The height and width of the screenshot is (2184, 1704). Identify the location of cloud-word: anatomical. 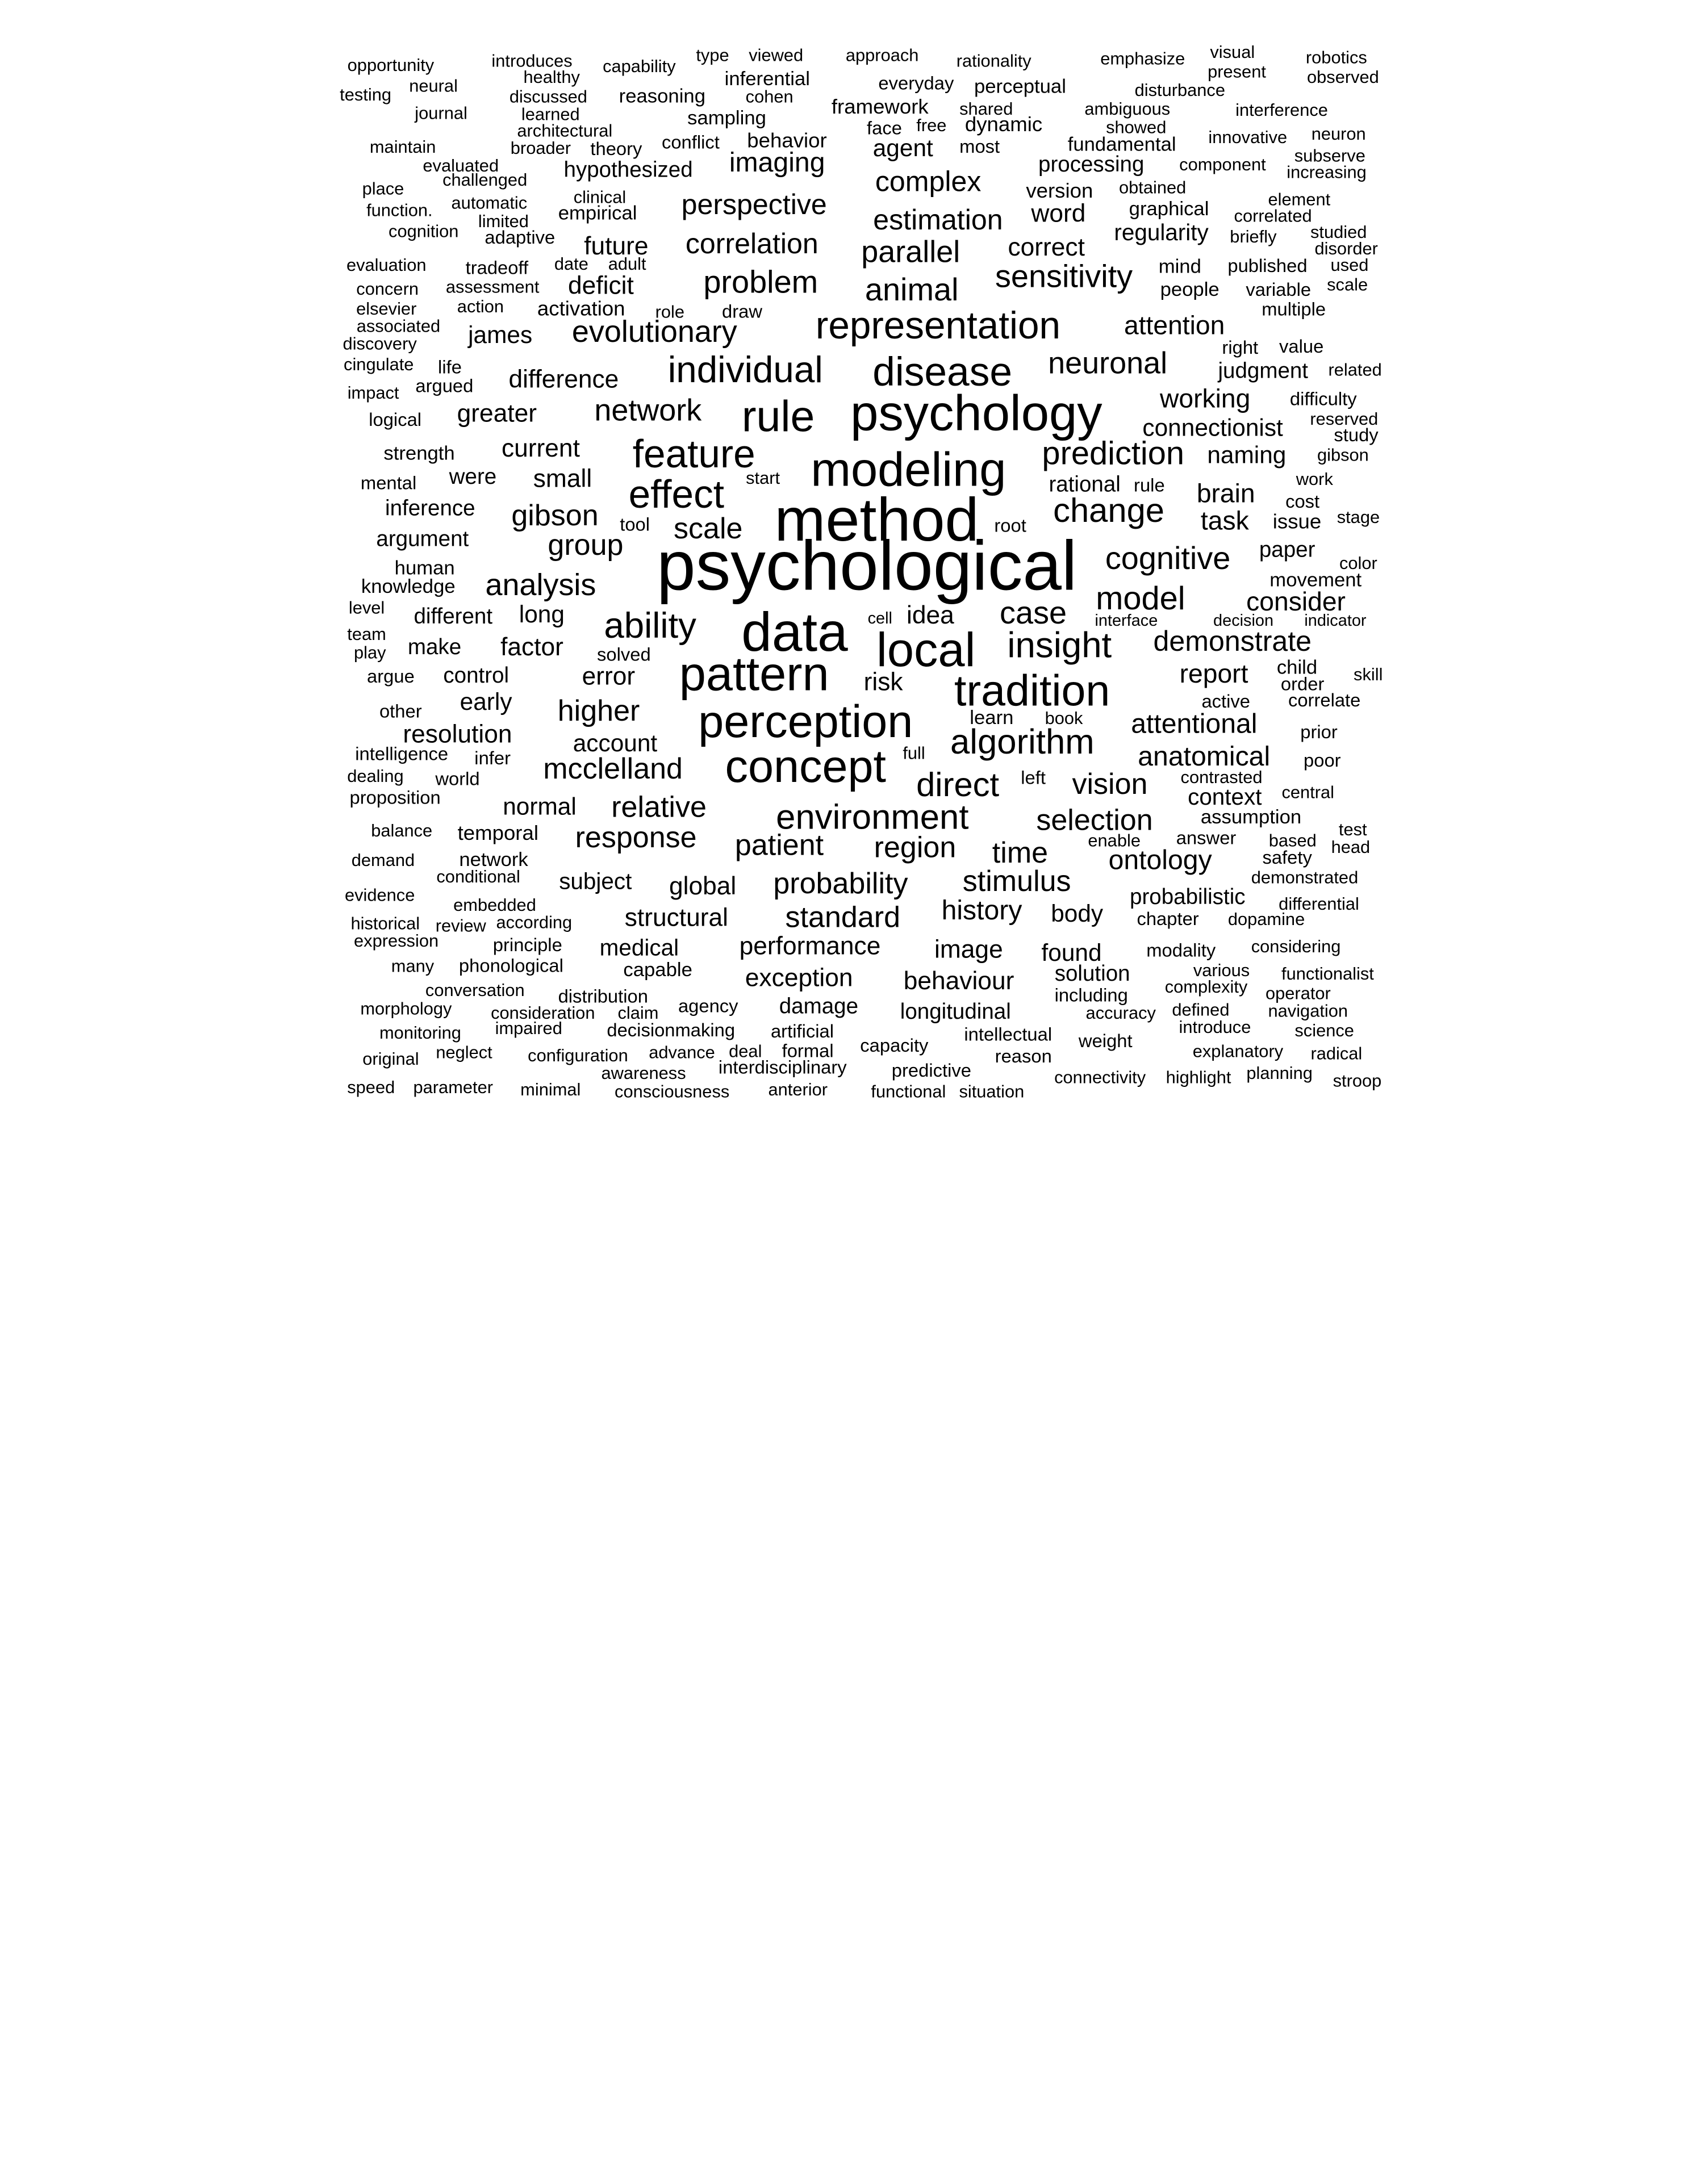
(1204, 757).